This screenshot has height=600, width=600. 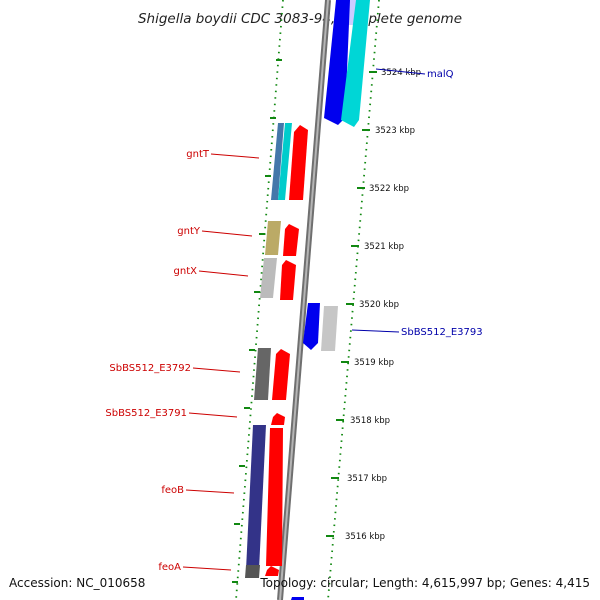 I want to click on gene-label-gntY: gntY, so click(x=189, y=231).